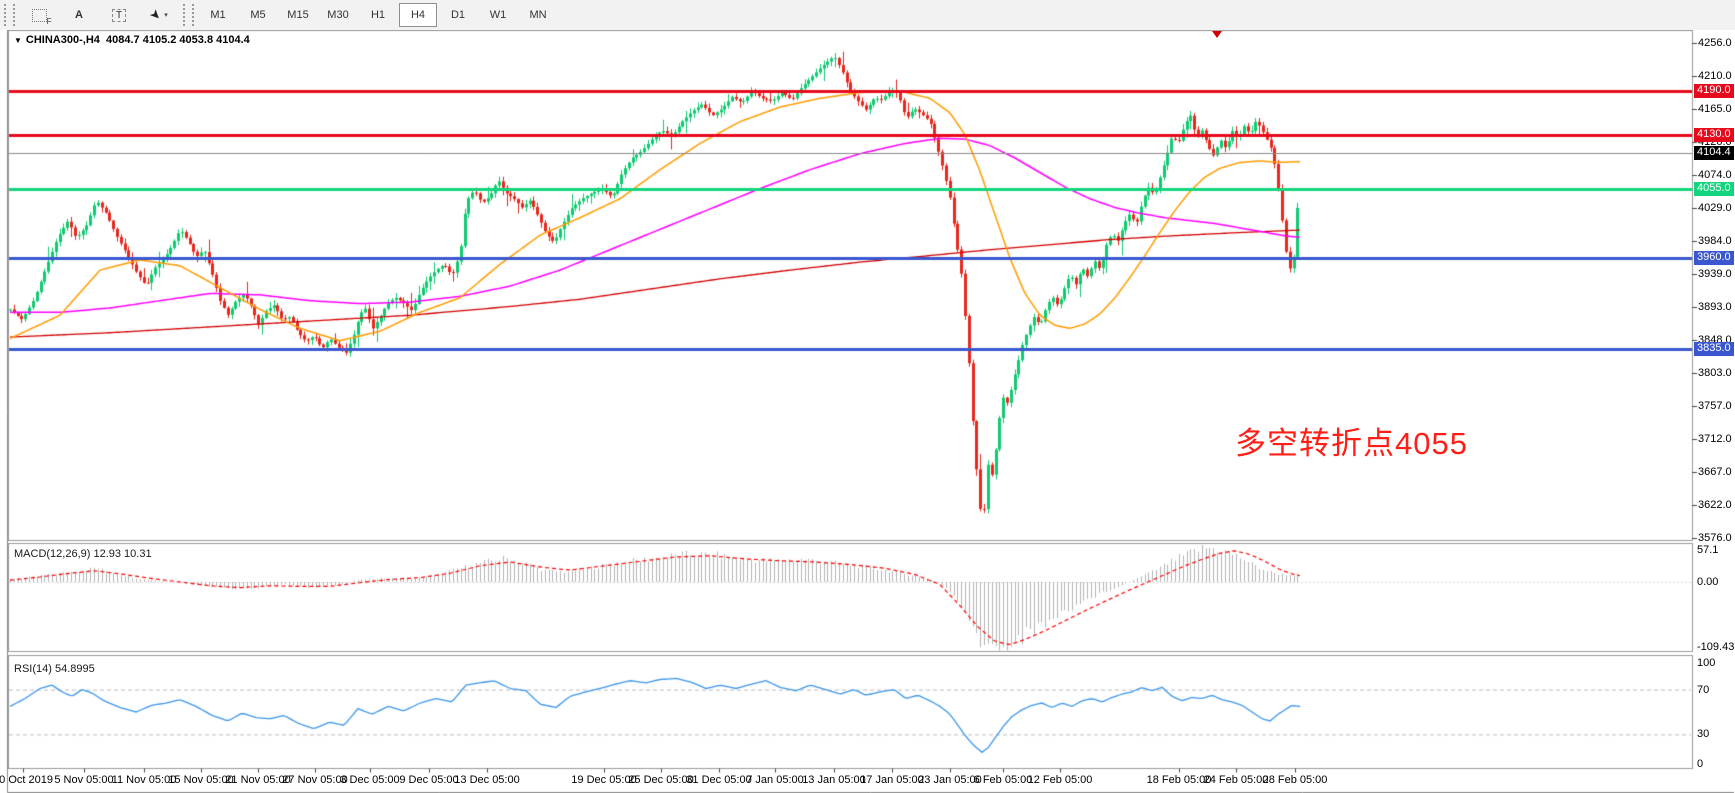 This screenshot has width=1735, height=793. Describe the element at coordinates (1715, 43) in the screenshot. I see `price-tick-label: 4256.0` at that location.